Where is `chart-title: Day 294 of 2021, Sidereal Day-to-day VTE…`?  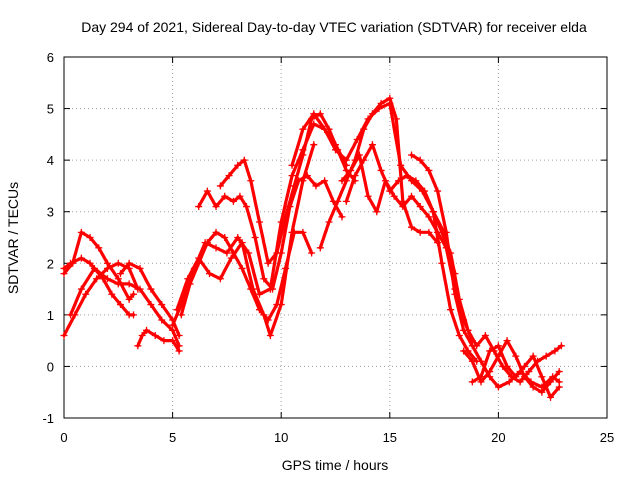
chart-title: Day 294 of 2021, Sidereal Day-to-day VTE… is located at coordinates (334, 27).